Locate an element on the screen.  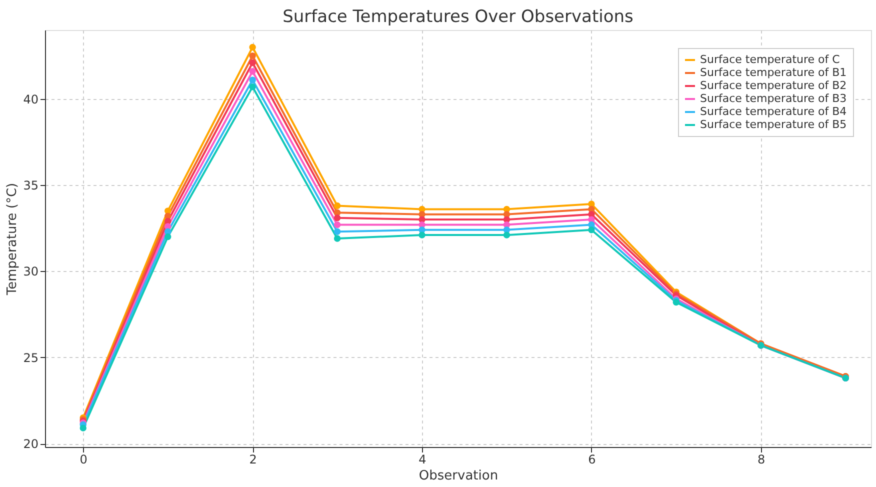
legend-label: Surface temperature of B5 is located at coordinates (773, 124).